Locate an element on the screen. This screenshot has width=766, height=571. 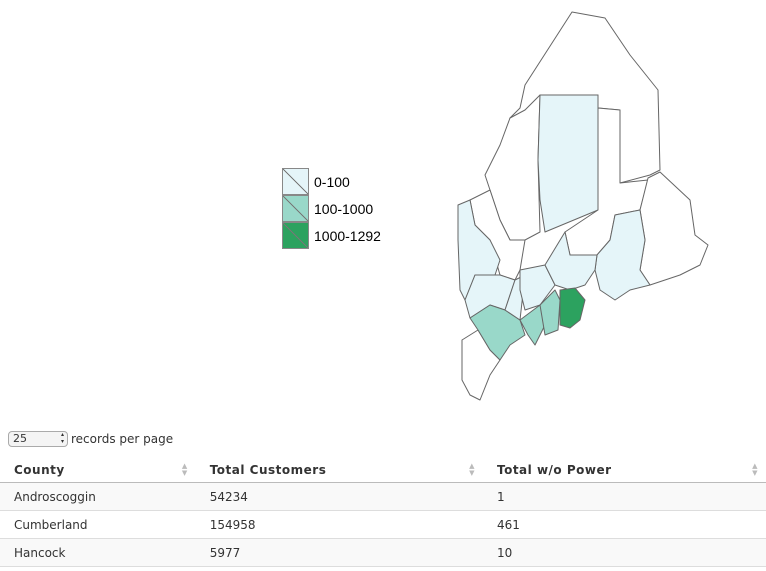
legend: 0-100 100-1000 1000-1292 is located at coordinates (331, 208).